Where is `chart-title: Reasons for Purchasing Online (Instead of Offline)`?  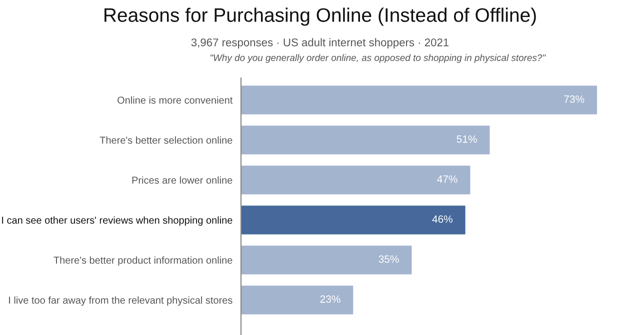
chart-title: Reasons for Purchasing Online (Instead of Offline) is located at coordinates (320, 17).